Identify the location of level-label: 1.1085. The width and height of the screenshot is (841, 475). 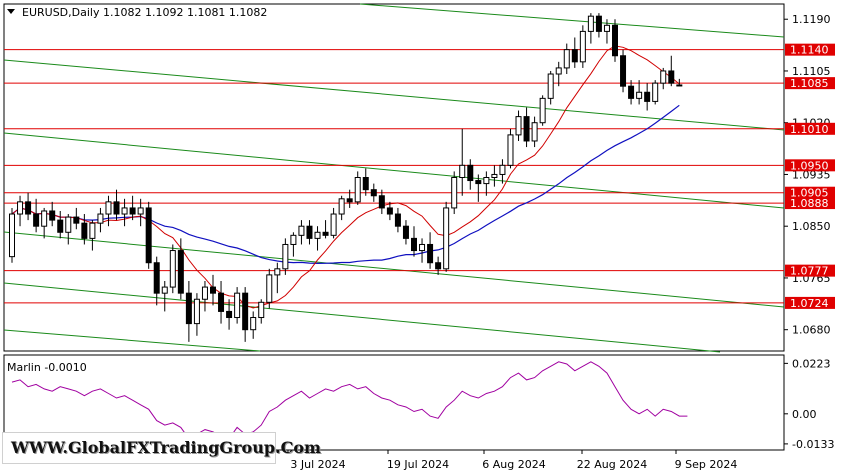
(809, 83).